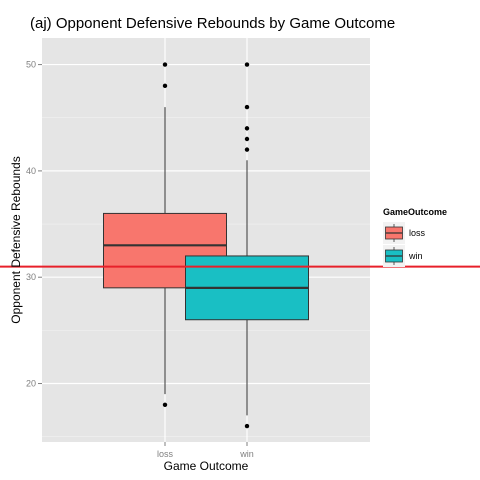  Describe the element at coordinates (34, 224) in the screenshot. I see `y-axis-ticks: 20 30 40 50` at that location.